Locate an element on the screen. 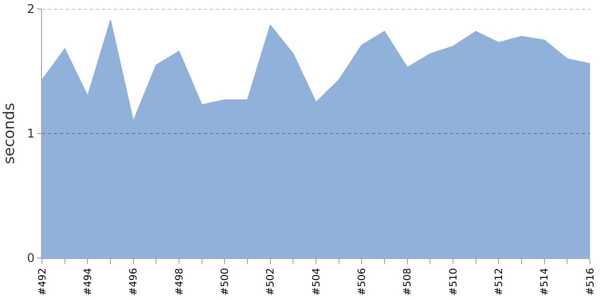 The height and width of the screenshot is (300, 600). x-tick-label: #510 is located at coordinates (454, 282).